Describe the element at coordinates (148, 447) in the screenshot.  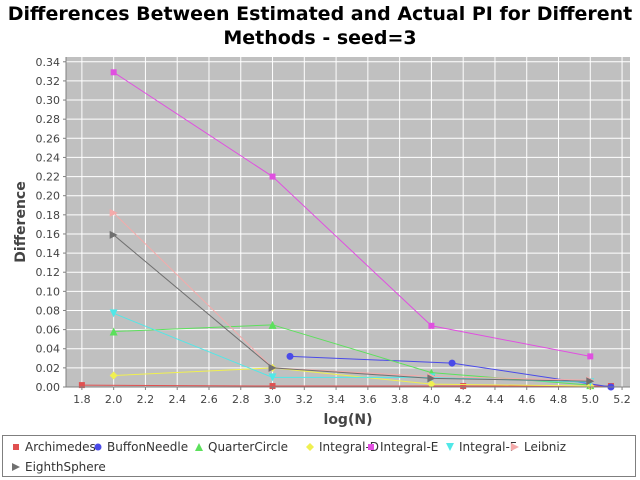
I see `legend-label: BuffonNeedle` at that location.